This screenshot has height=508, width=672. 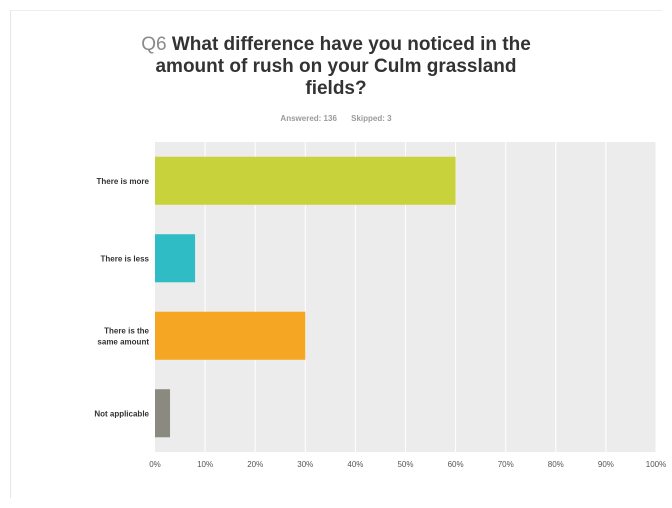 What do you see at coordinates (123, 181) in the screenshot?
I see `category-label: There is more` at bounding box center [123, 181].